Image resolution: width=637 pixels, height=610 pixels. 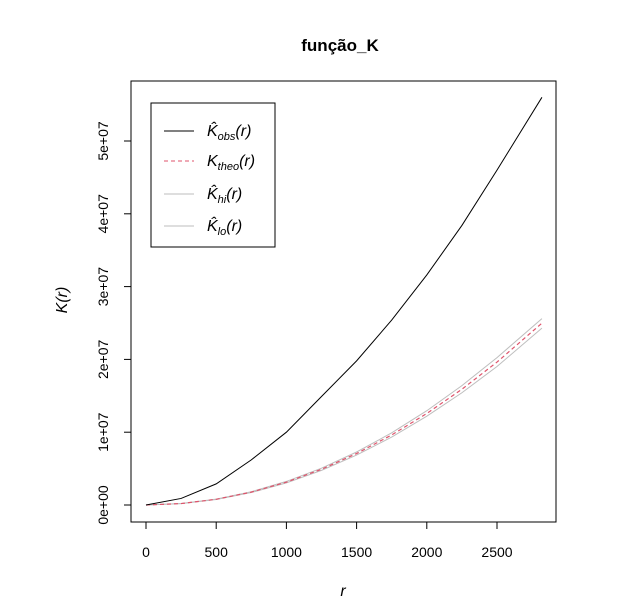 I want to click on y-tick-label: 2e+07, so click(x=103, y=360).